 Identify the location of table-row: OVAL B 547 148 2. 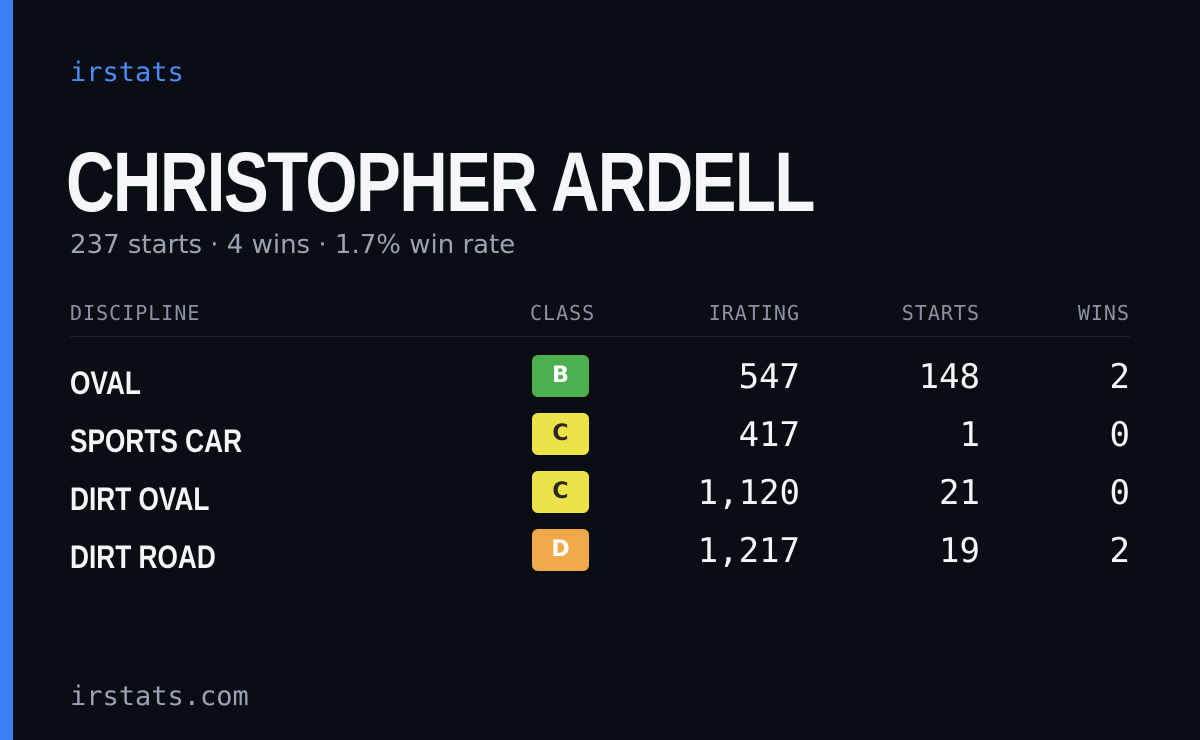
(600, 382).